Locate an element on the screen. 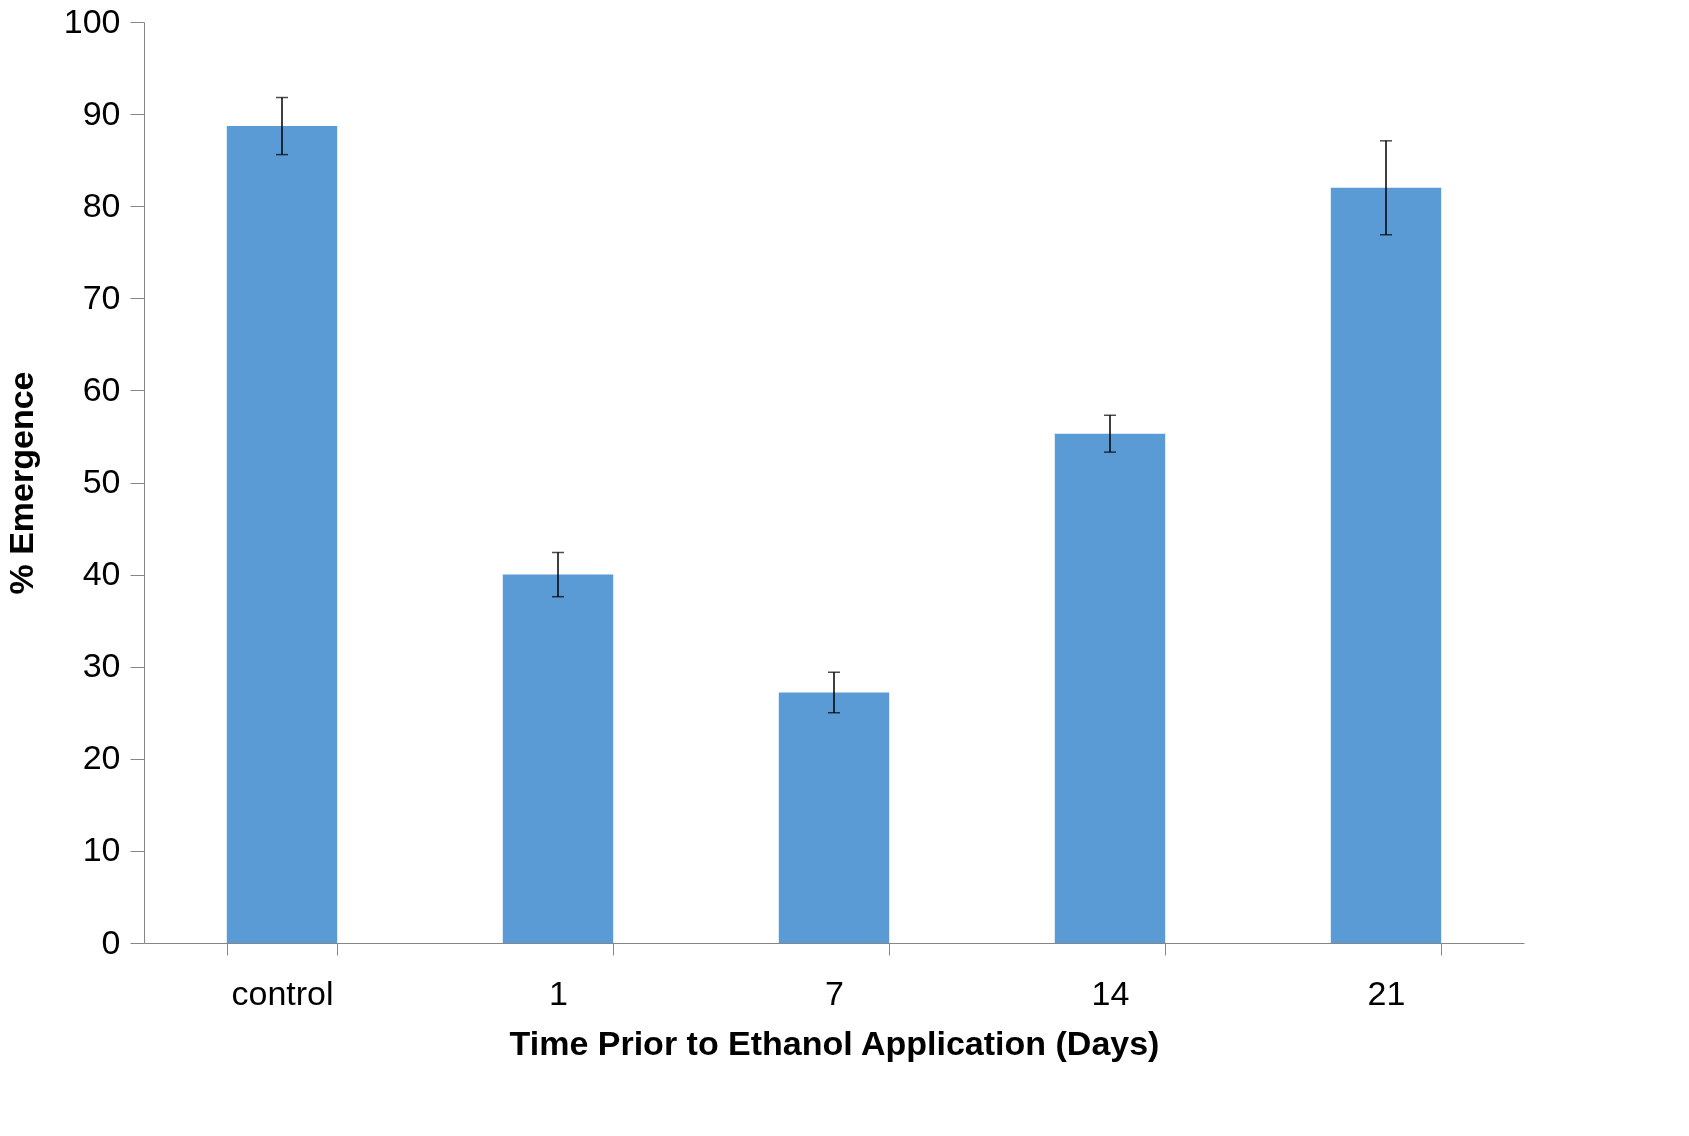  x-tick-label: 7 is located at coordinates (834, 992).